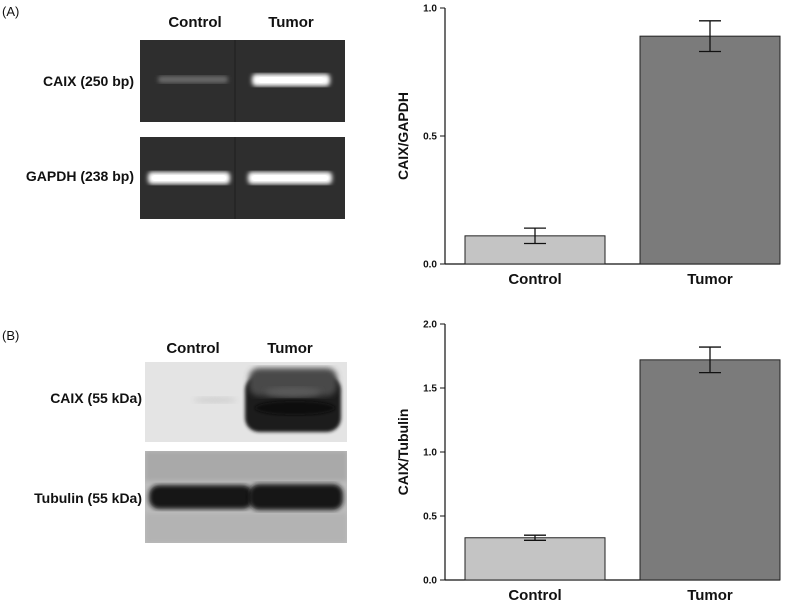  Describe the element at coordinates (11, 335) in the screenshot. I see `panel-b-letter: (B)` at that location.